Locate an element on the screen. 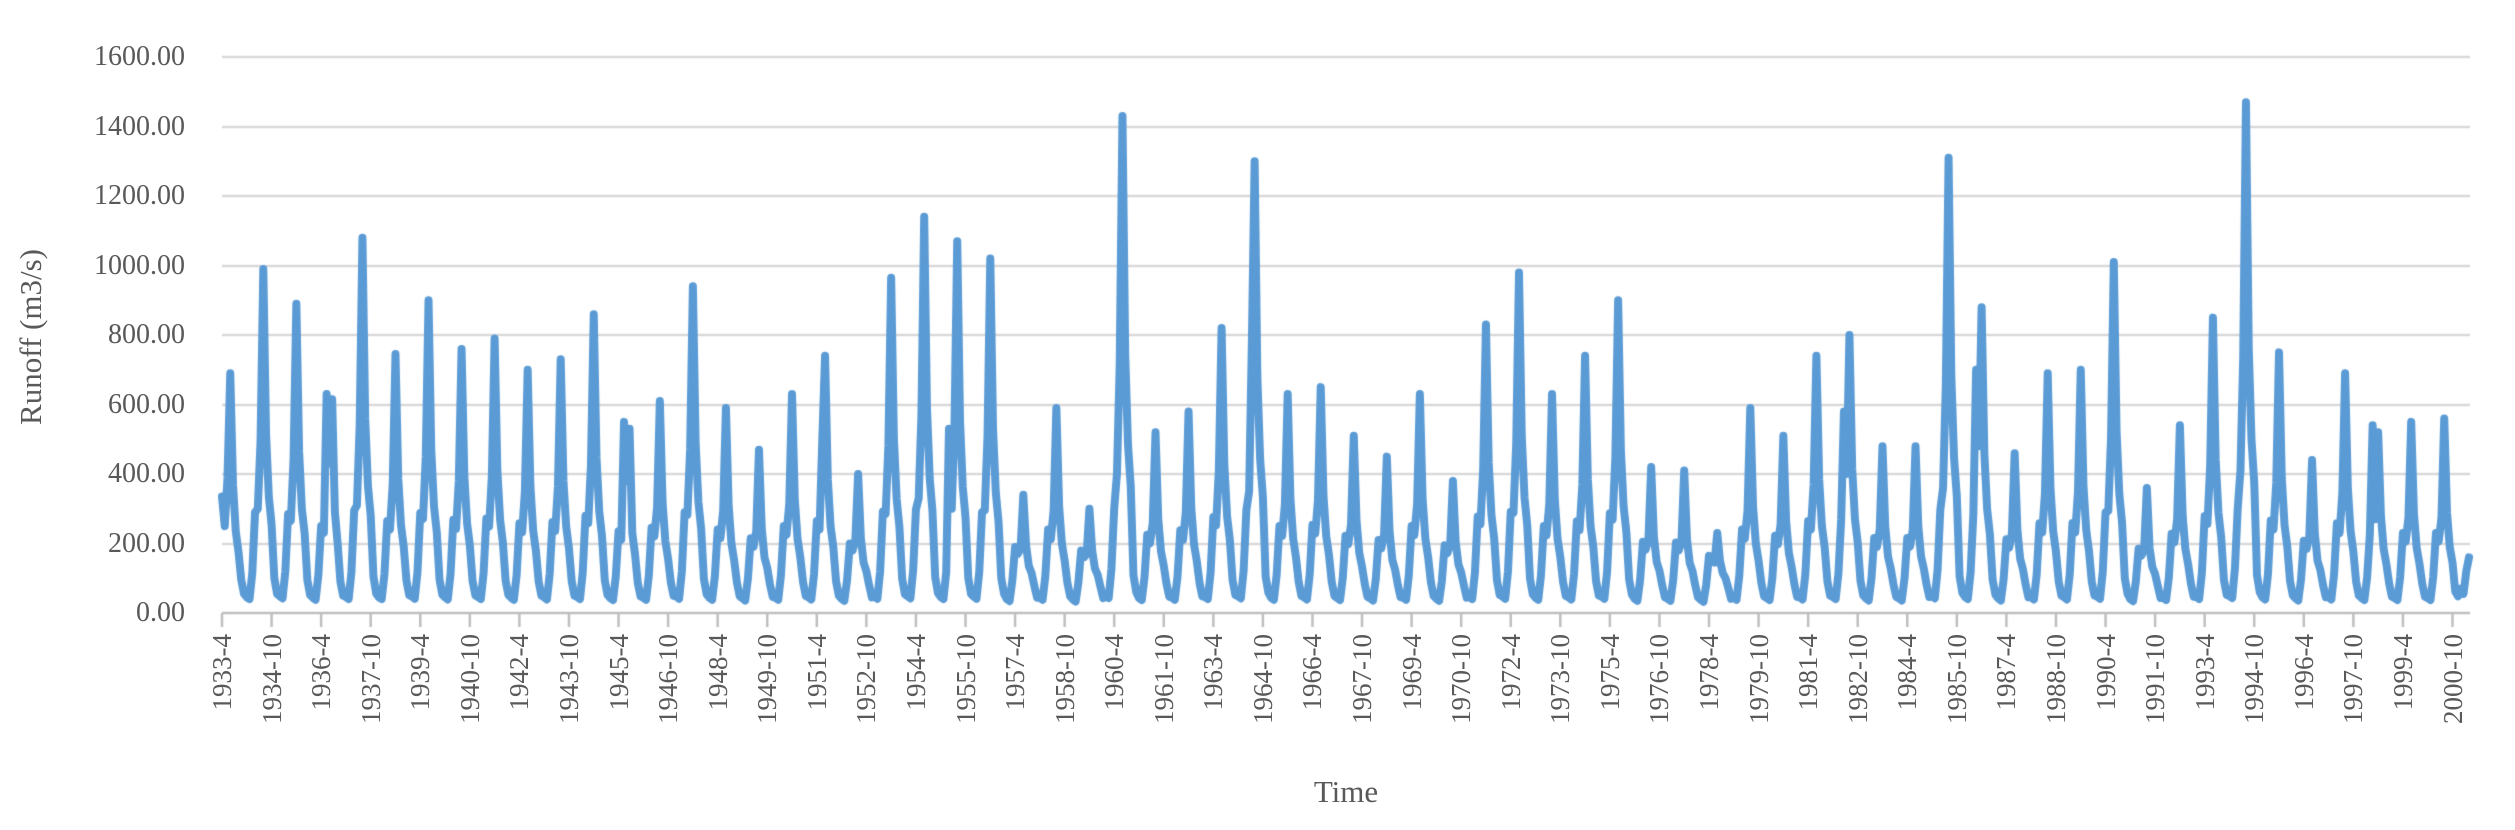 This screenshot has height=830, width=2515. x-tick-label: 1961-10 is located at coordinates (1163, 679).